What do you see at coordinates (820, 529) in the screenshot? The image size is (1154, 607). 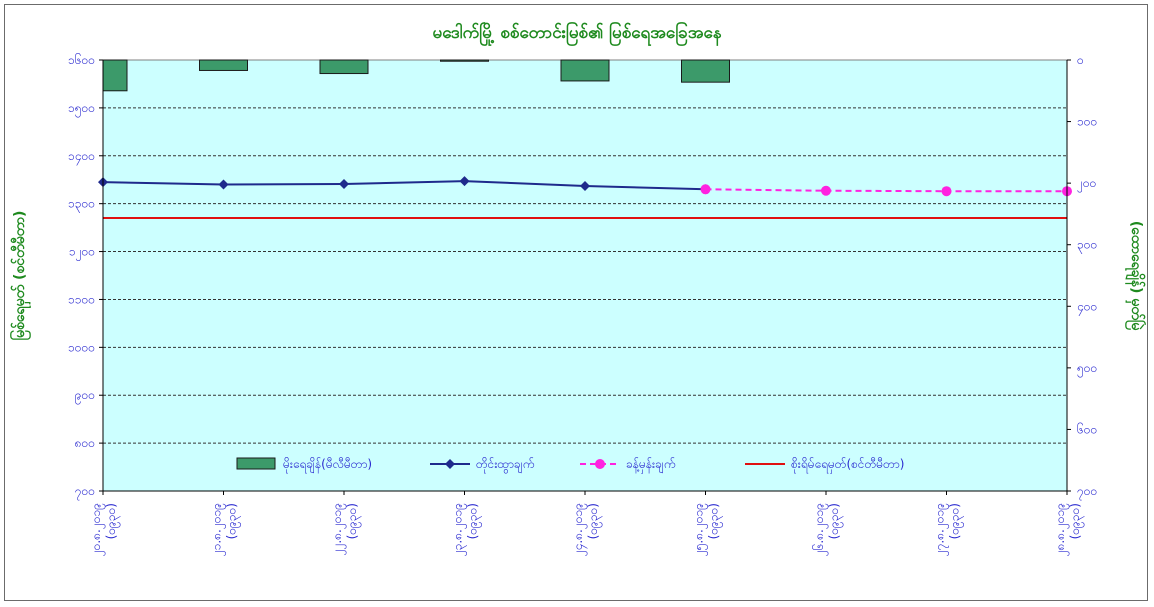 I see `x-tick-date: ၂၆.၈.၂၀၁၉` at bounding box center [820, 529].